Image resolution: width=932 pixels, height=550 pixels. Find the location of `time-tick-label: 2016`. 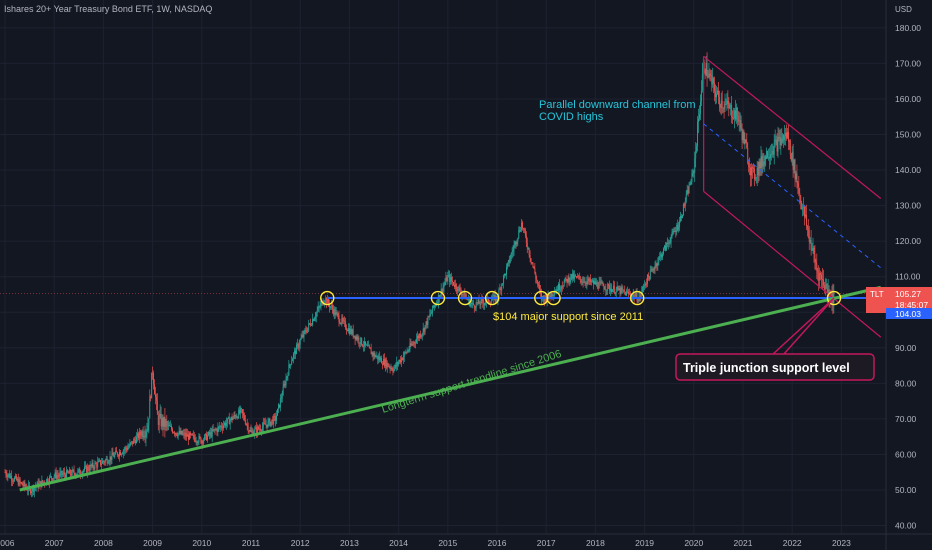

time-tick-label: 2016 is located at coordinates (497, 543).